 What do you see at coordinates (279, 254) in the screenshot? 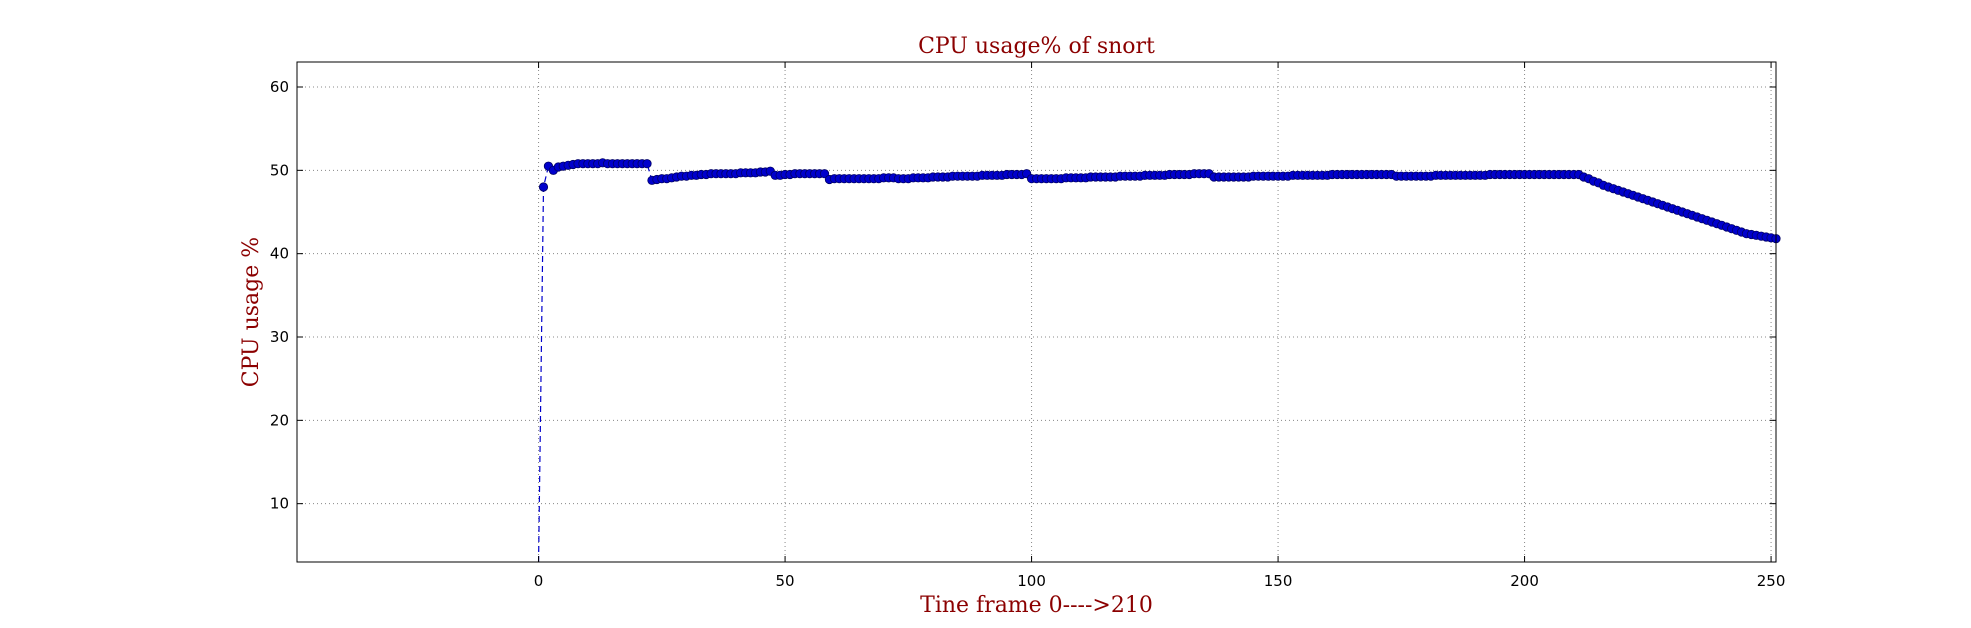
I see `y-tick-label: 40` at bounding box center [279, 254].